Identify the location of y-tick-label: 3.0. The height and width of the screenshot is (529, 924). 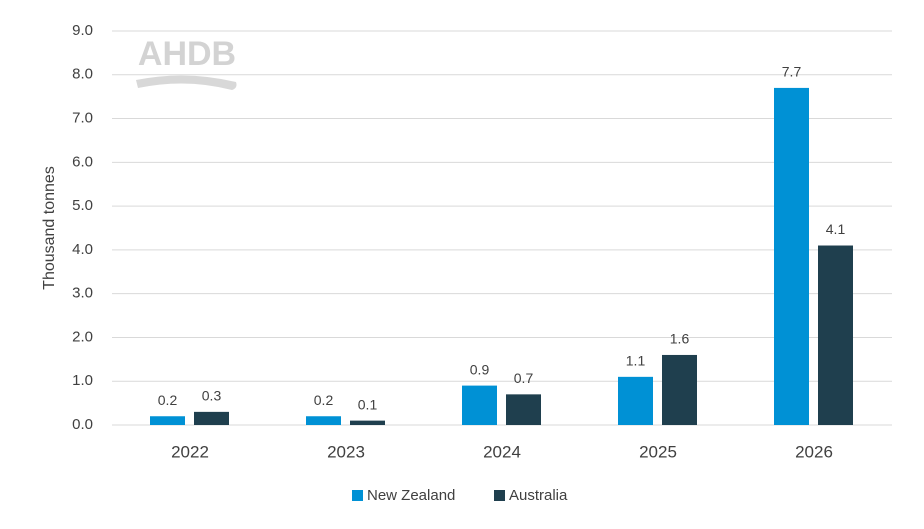
(82, 293).